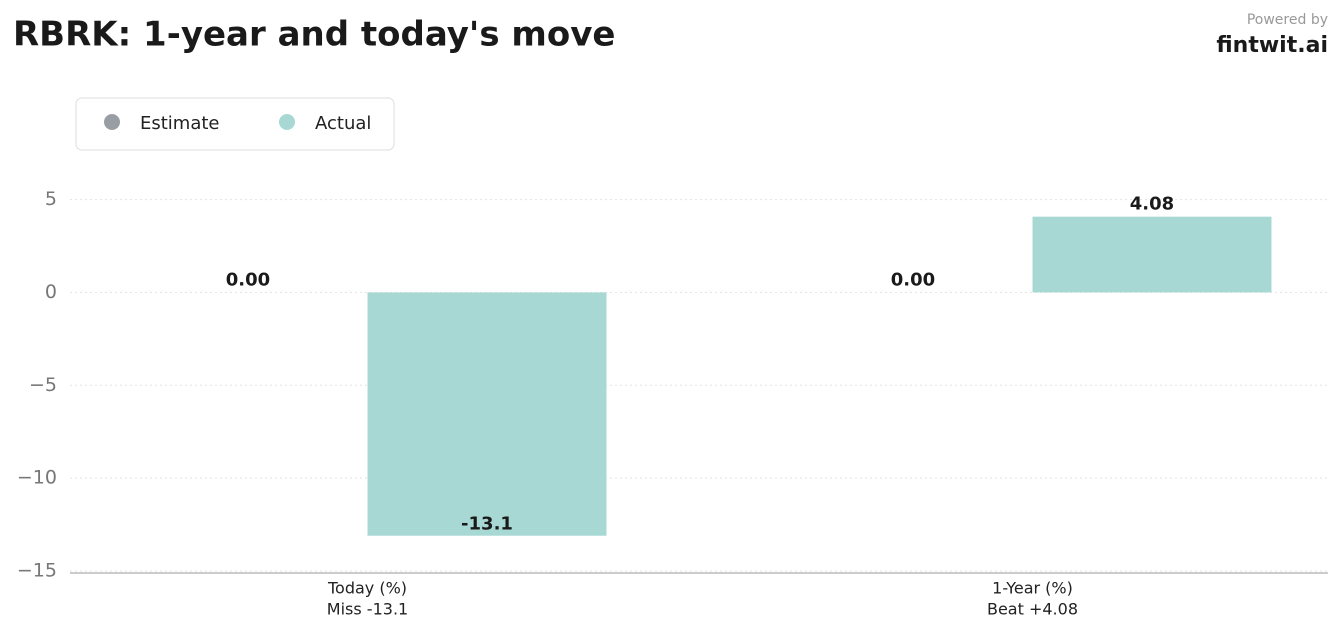 This screenshot has height=635, width=1341. Describe the element at coordinates (51, 292) in the screenshot. I see `y-tick-label: 0` at that location.